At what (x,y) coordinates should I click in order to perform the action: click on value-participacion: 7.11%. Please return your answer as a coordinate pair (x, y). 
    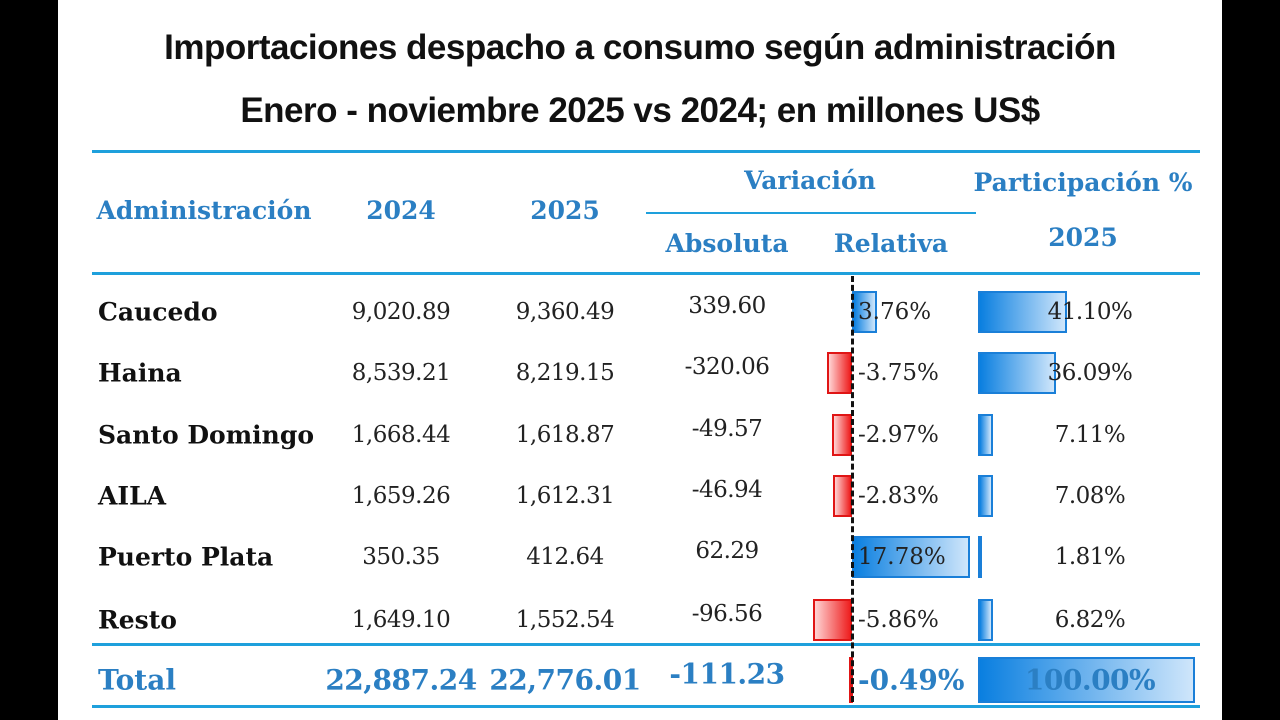
    Looking at the image, I should click on (1090, 435).